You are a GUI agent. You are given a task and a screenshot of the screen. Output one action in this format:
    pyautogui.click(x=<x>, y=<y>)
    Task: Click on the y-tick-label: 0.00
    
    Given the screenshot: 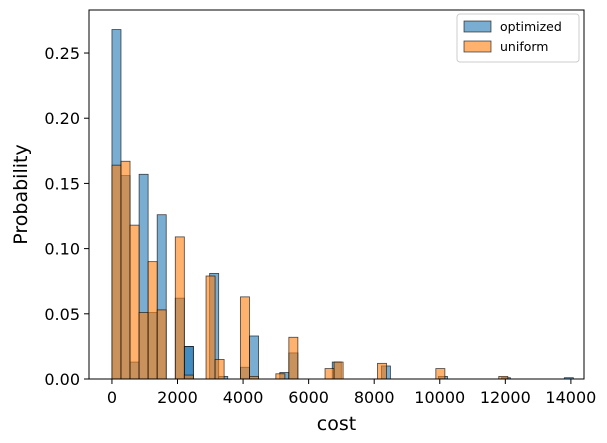 What is the action you would take?
    pyautogui.click(x=62, y=379)
    